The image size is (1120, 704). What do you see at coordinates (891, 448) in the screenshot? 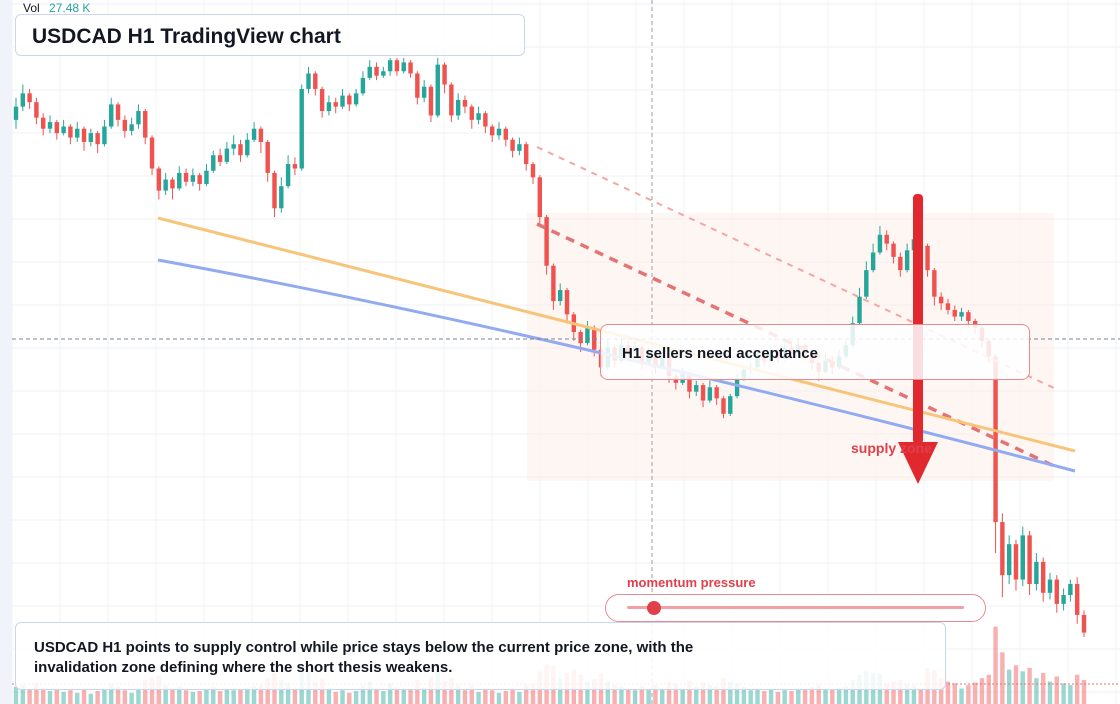
I see `supply-zone-label: supply zone` at bounding box center [891, 448].